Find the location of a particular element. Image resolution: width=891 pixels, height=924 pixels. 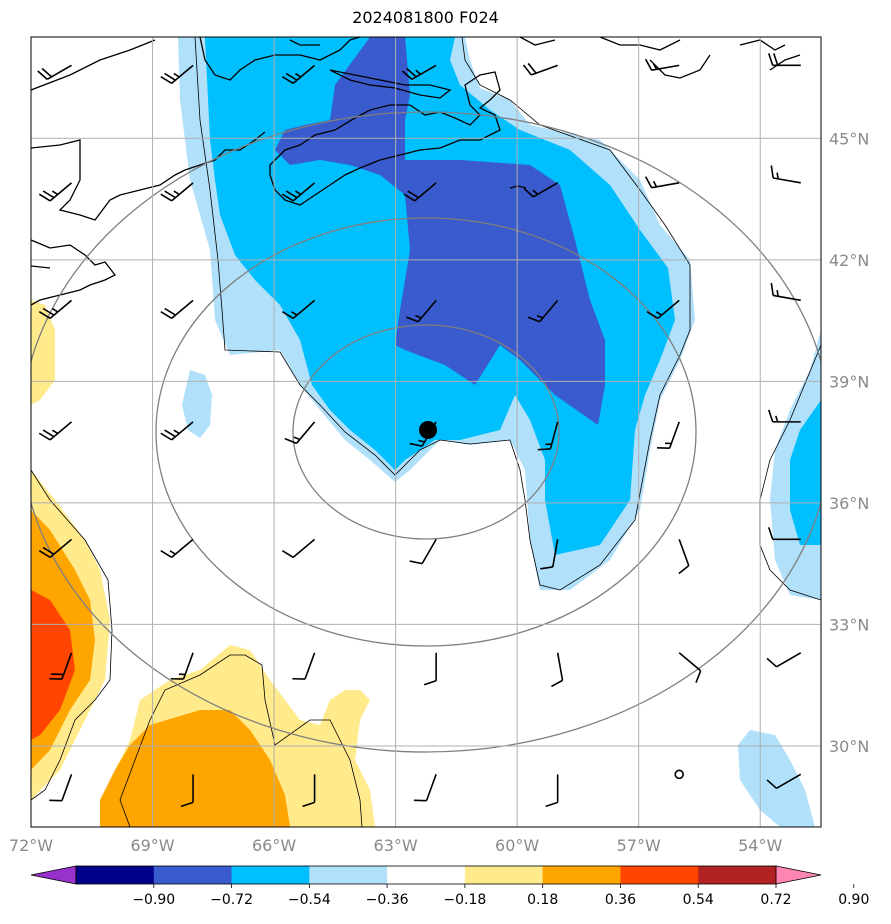

y-tick-label: 42°N is located at coordinates (849, 260).